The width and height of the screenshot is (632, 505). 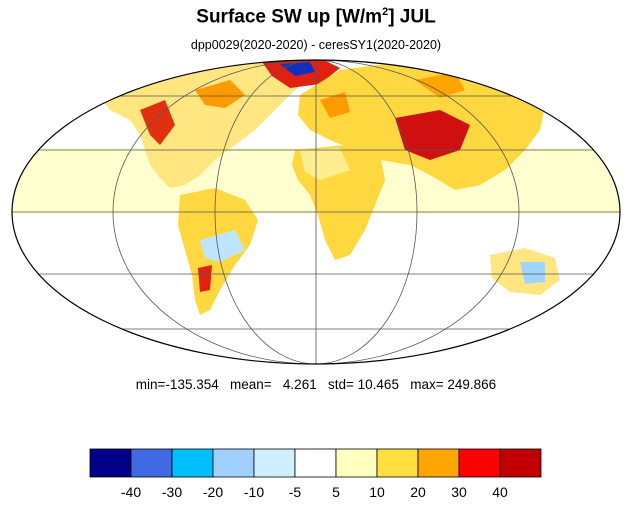 What do you see at coordinates (412, 17) in the screenshot?
I see `title-suffix: ] JUL` at bounding box center [412, 17].